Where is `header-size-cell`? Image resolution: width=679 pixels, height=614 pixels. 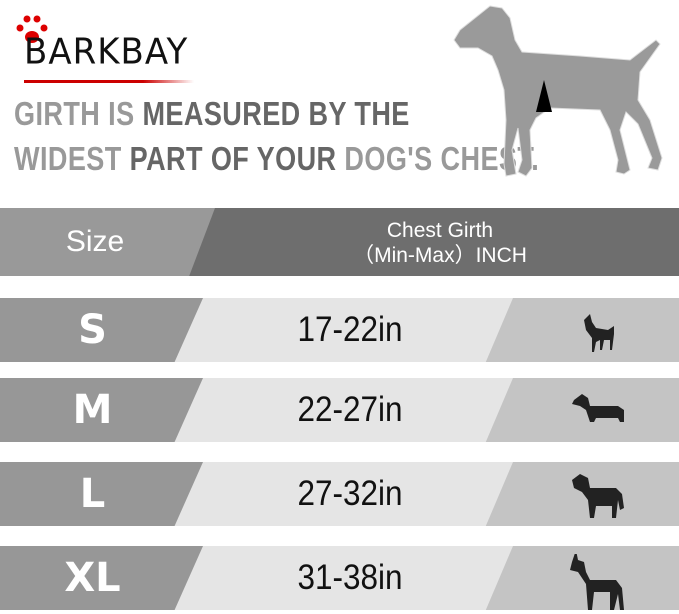
header-size-cell is located at coordinates (107, 242).